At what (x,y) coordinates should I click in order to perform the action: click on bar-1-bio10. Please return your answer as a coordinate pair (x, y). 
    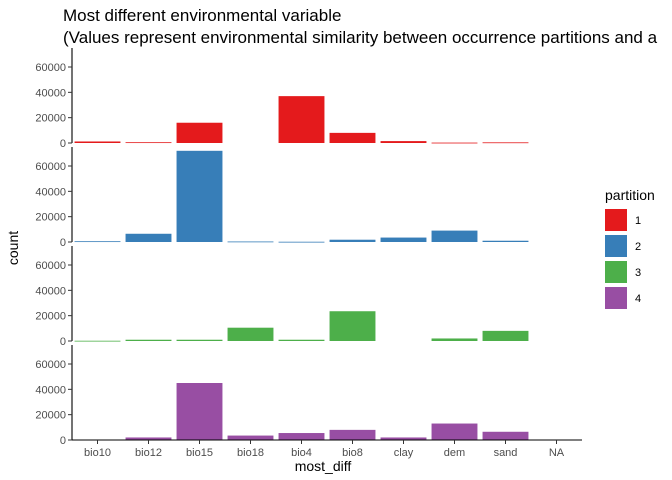
    Looking at the image, I should click on (97, 142).